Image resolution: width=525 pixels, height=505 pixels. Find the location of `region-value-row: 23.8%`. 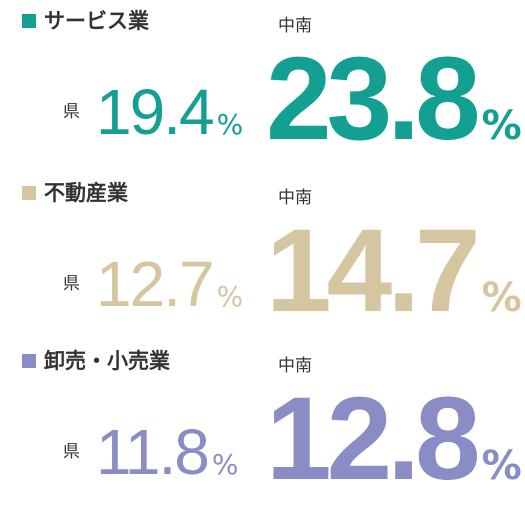

region-value-row: 23.8% is located at coordinates (394, 99).